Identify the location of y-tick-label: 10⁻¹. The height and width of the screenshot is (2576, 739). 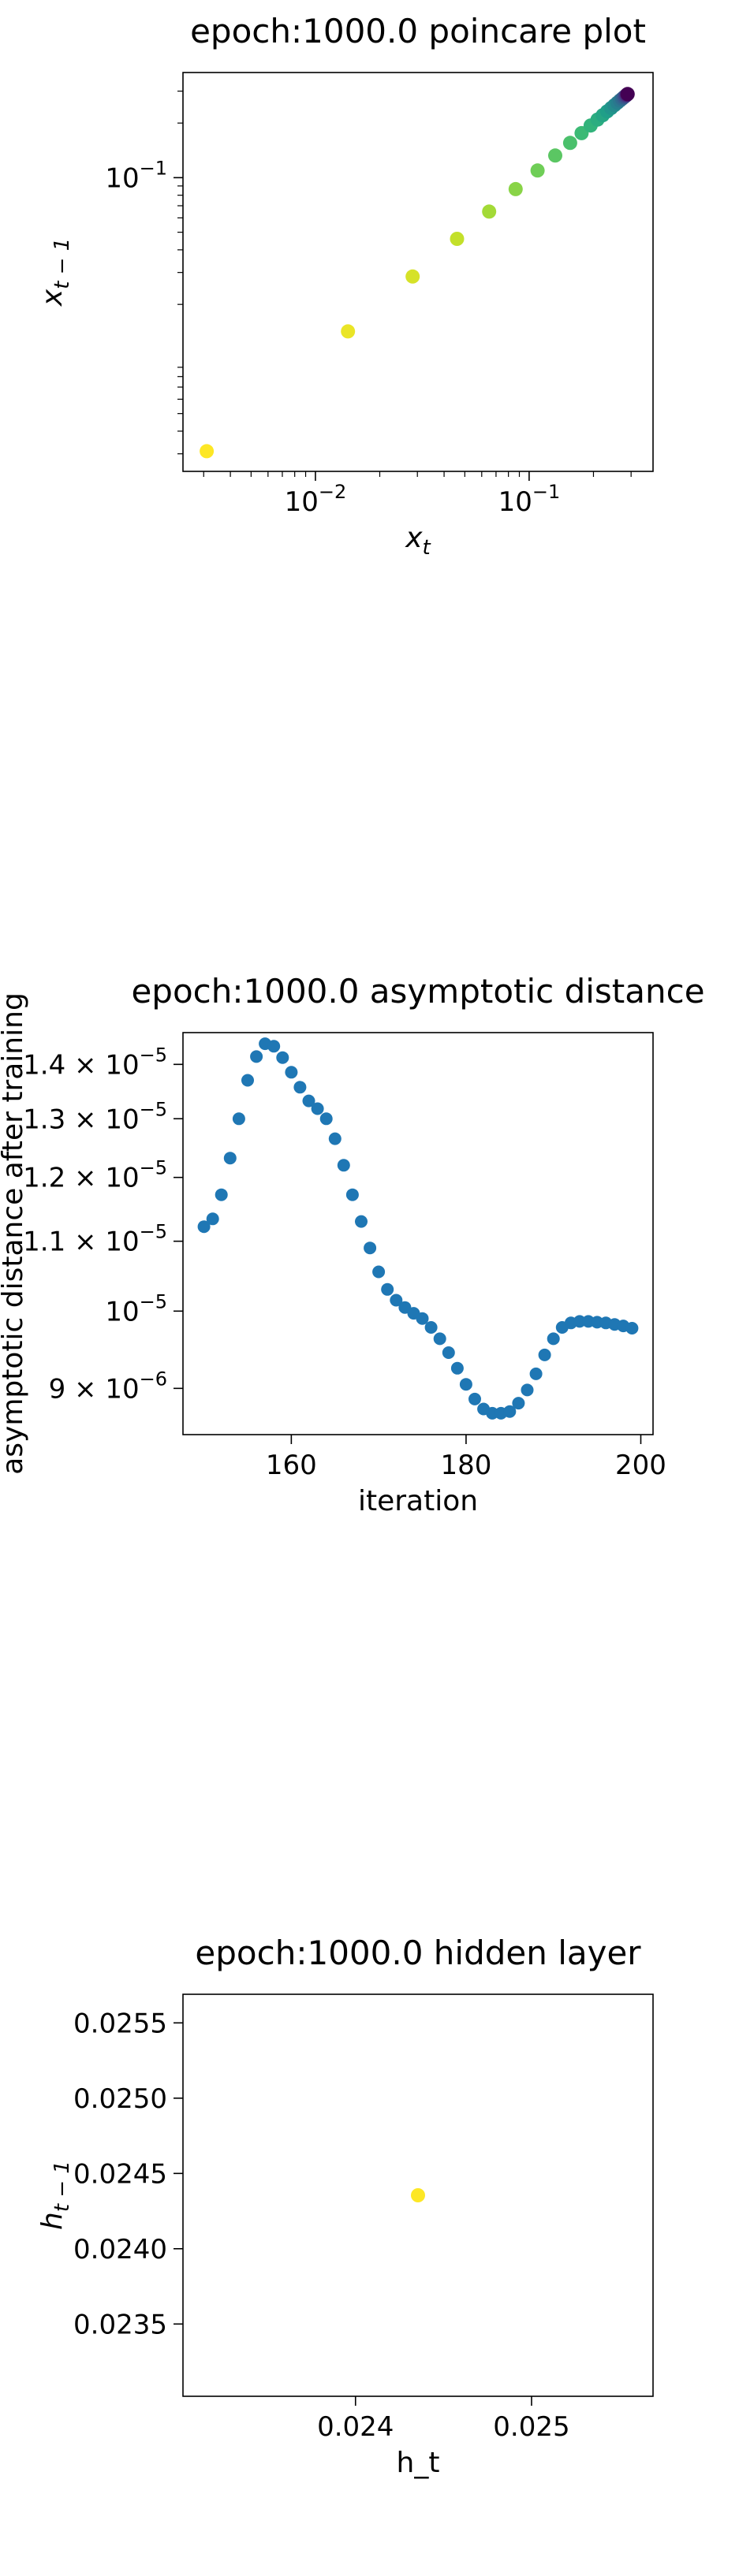
(136, 175).